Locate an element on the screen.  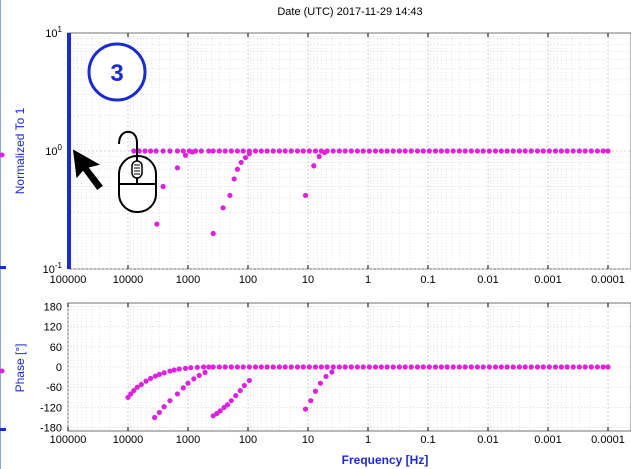
step-badge: 3 is located at coordinates (117, 72).